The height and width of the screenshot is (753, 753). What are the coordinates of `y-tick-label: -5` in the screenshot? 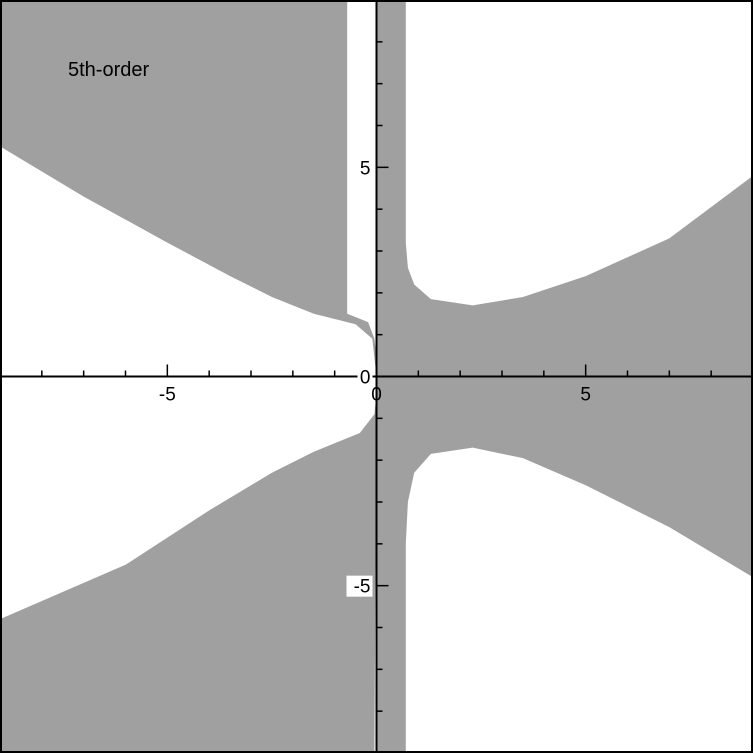 It's located at (362, 587).